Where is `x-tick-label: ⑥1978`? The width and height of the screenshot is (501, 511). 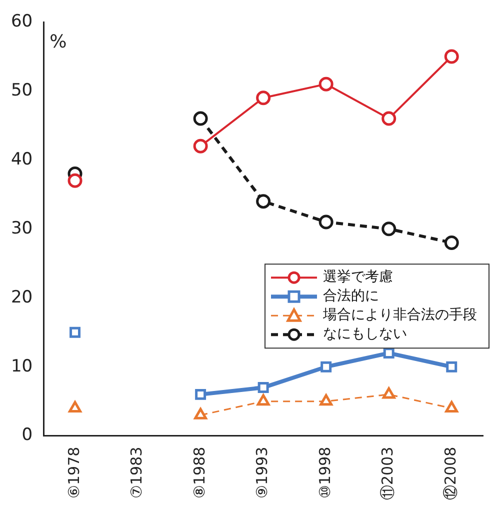 x-tick-label: ⑥1978 is located at coordinates (73, 472).